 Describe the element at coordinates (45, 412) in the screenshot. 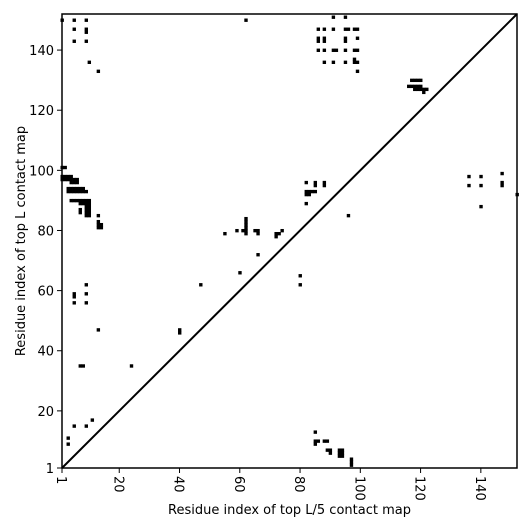

I see `y-tick-label: 20` at that location.